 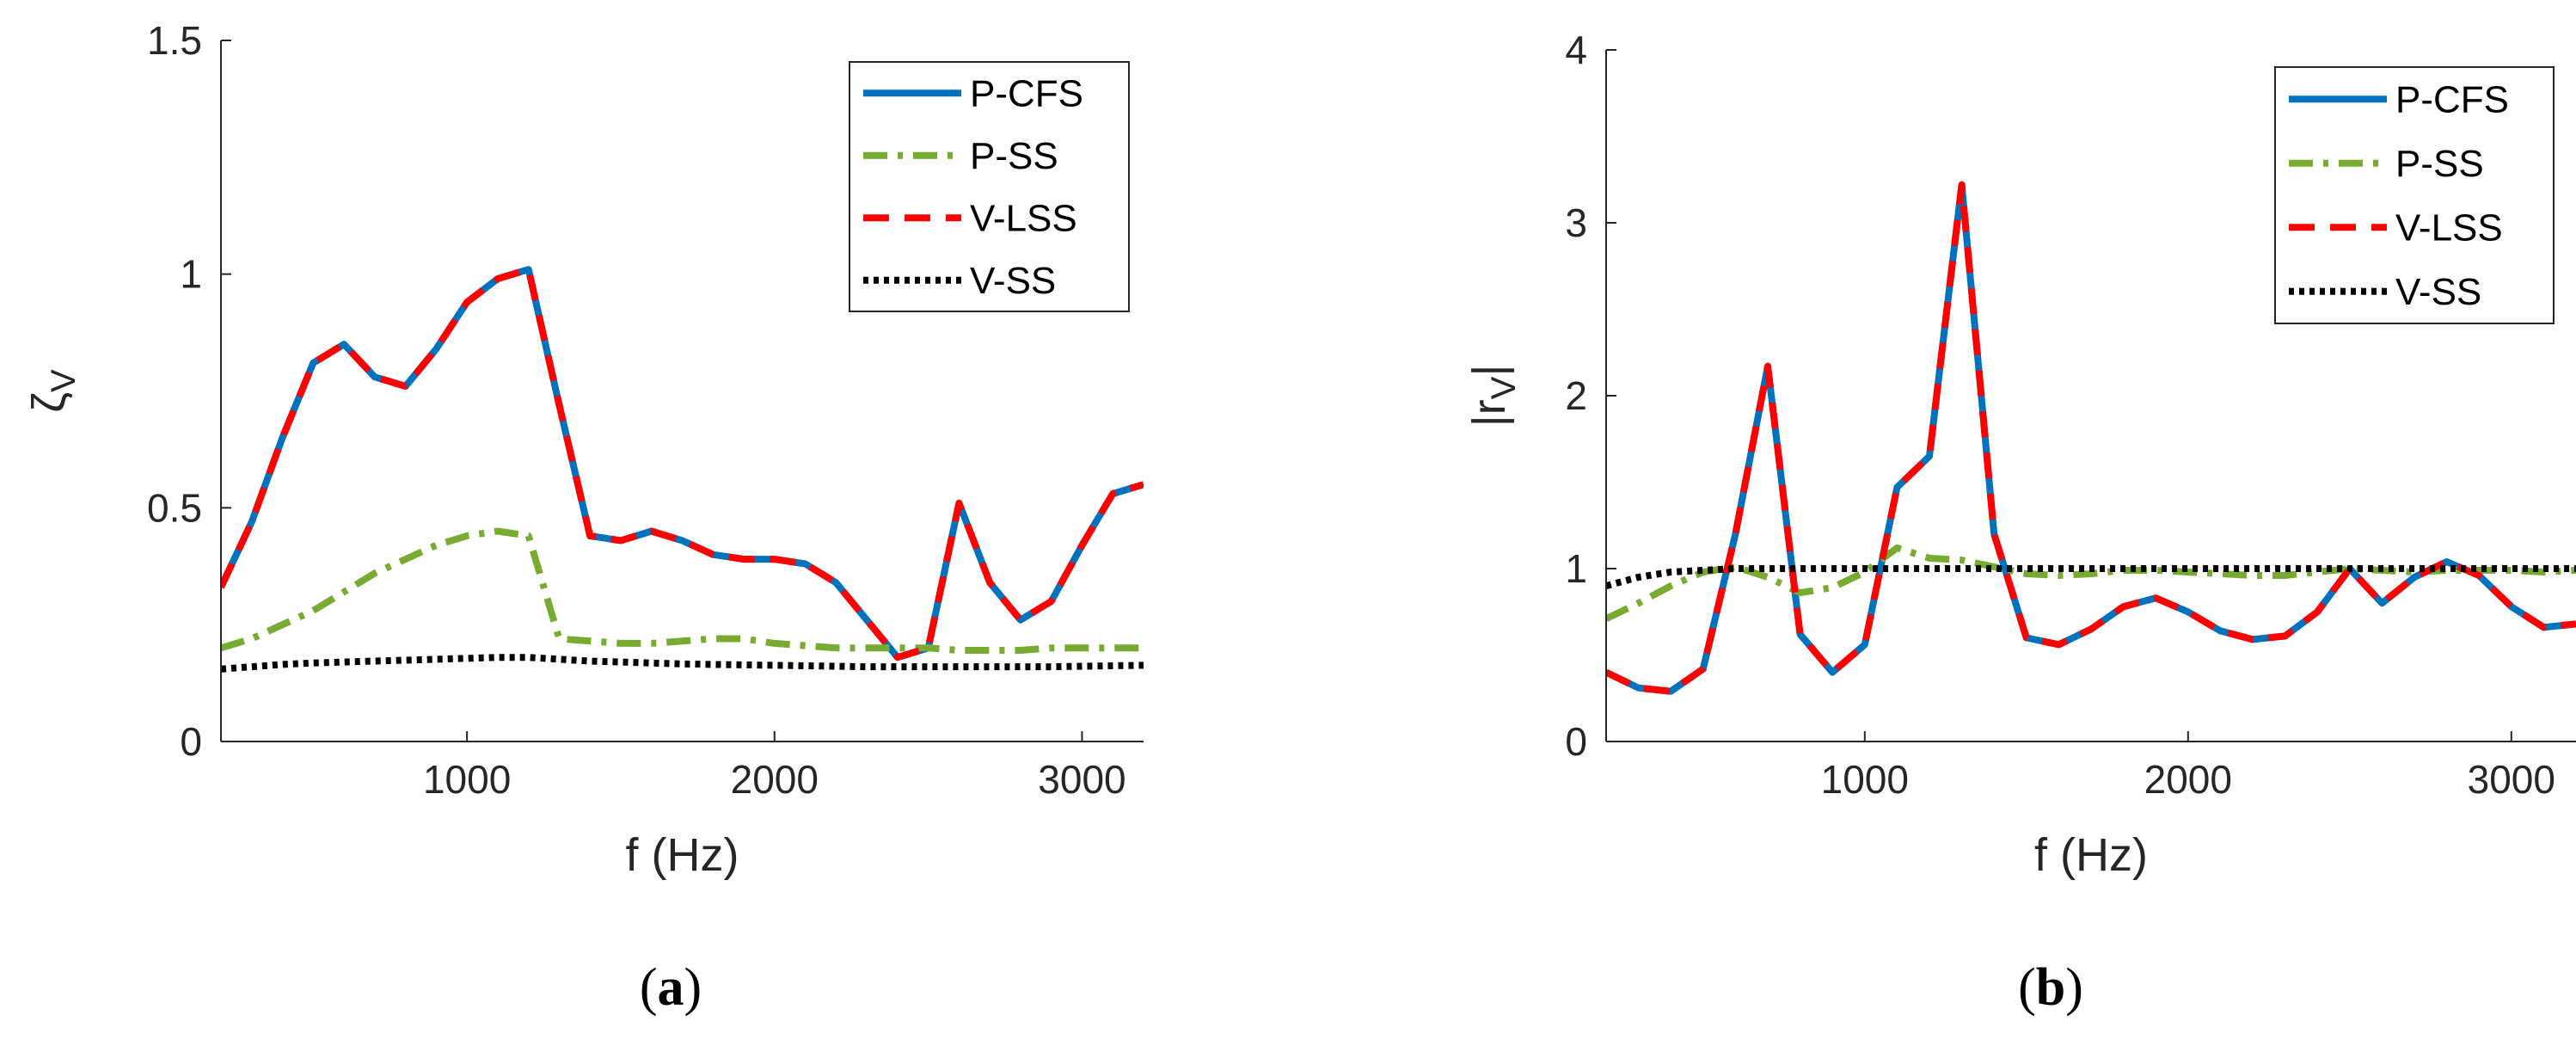 I want to click on panel-caption: (b), so click(x=2050, y=987).